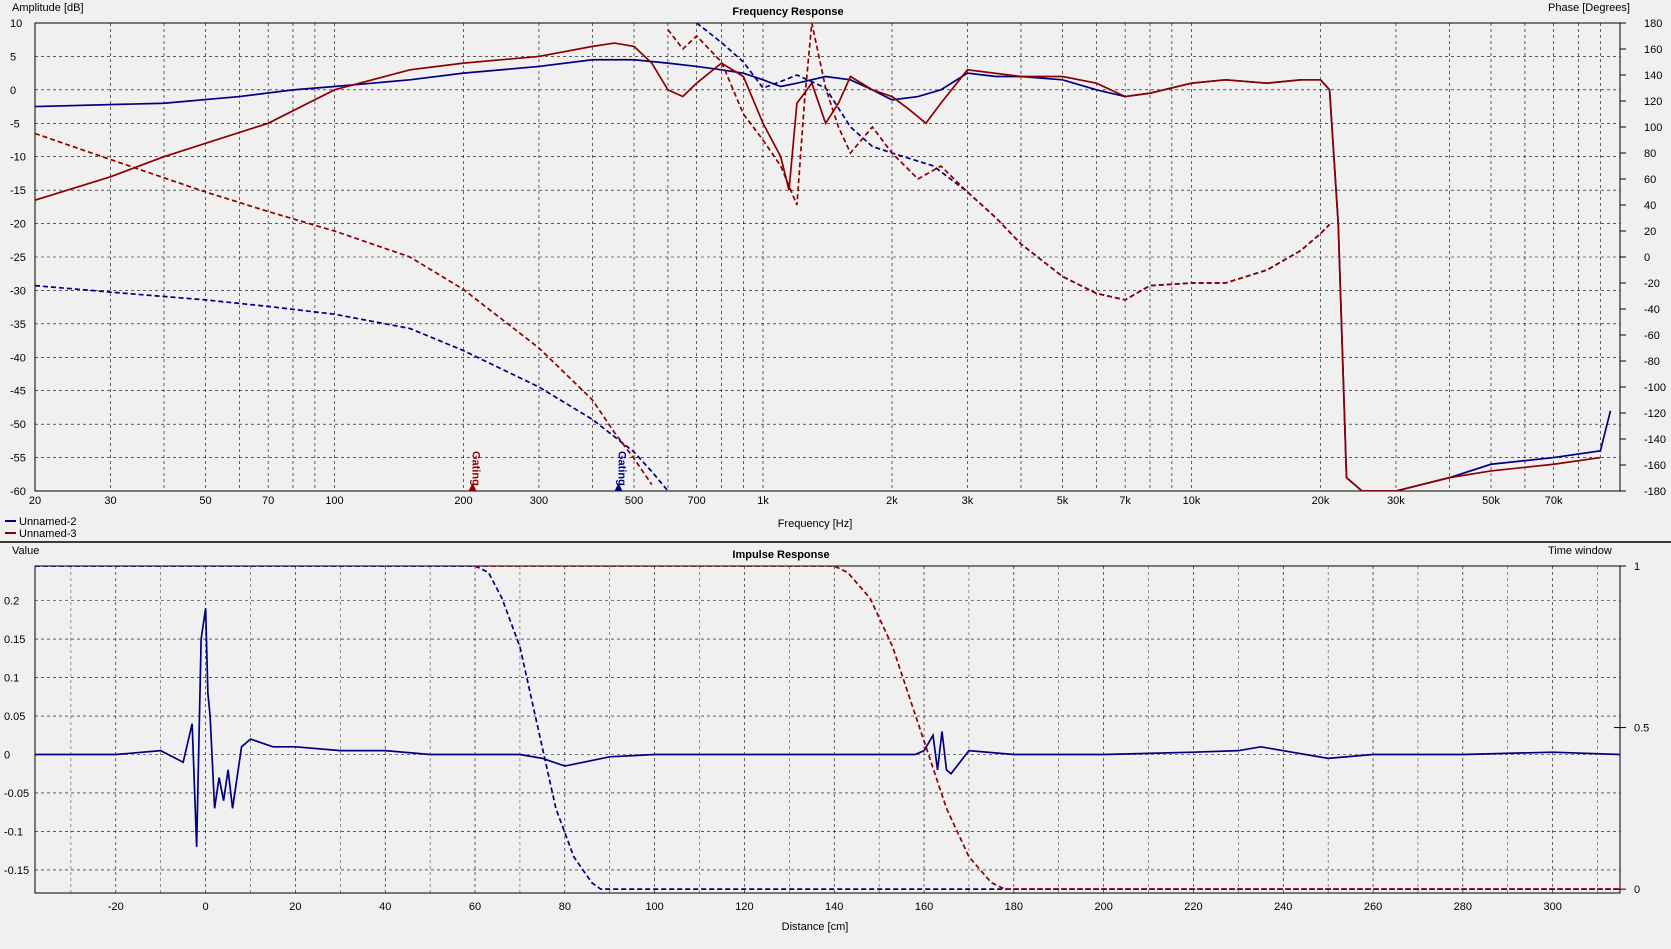  I want to click on bottom-x-axis-label: Distance [cm], so click(815, 927).